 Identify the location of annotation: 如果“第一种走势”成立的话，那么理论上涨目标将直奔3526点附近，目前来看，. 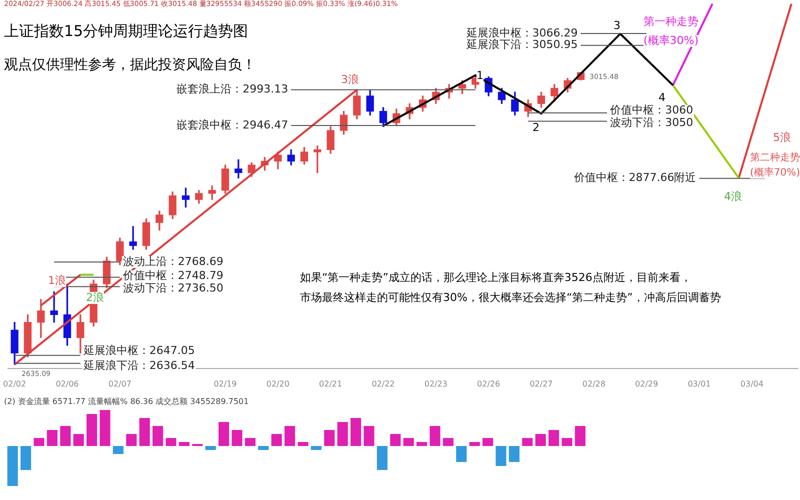
(496, 277).